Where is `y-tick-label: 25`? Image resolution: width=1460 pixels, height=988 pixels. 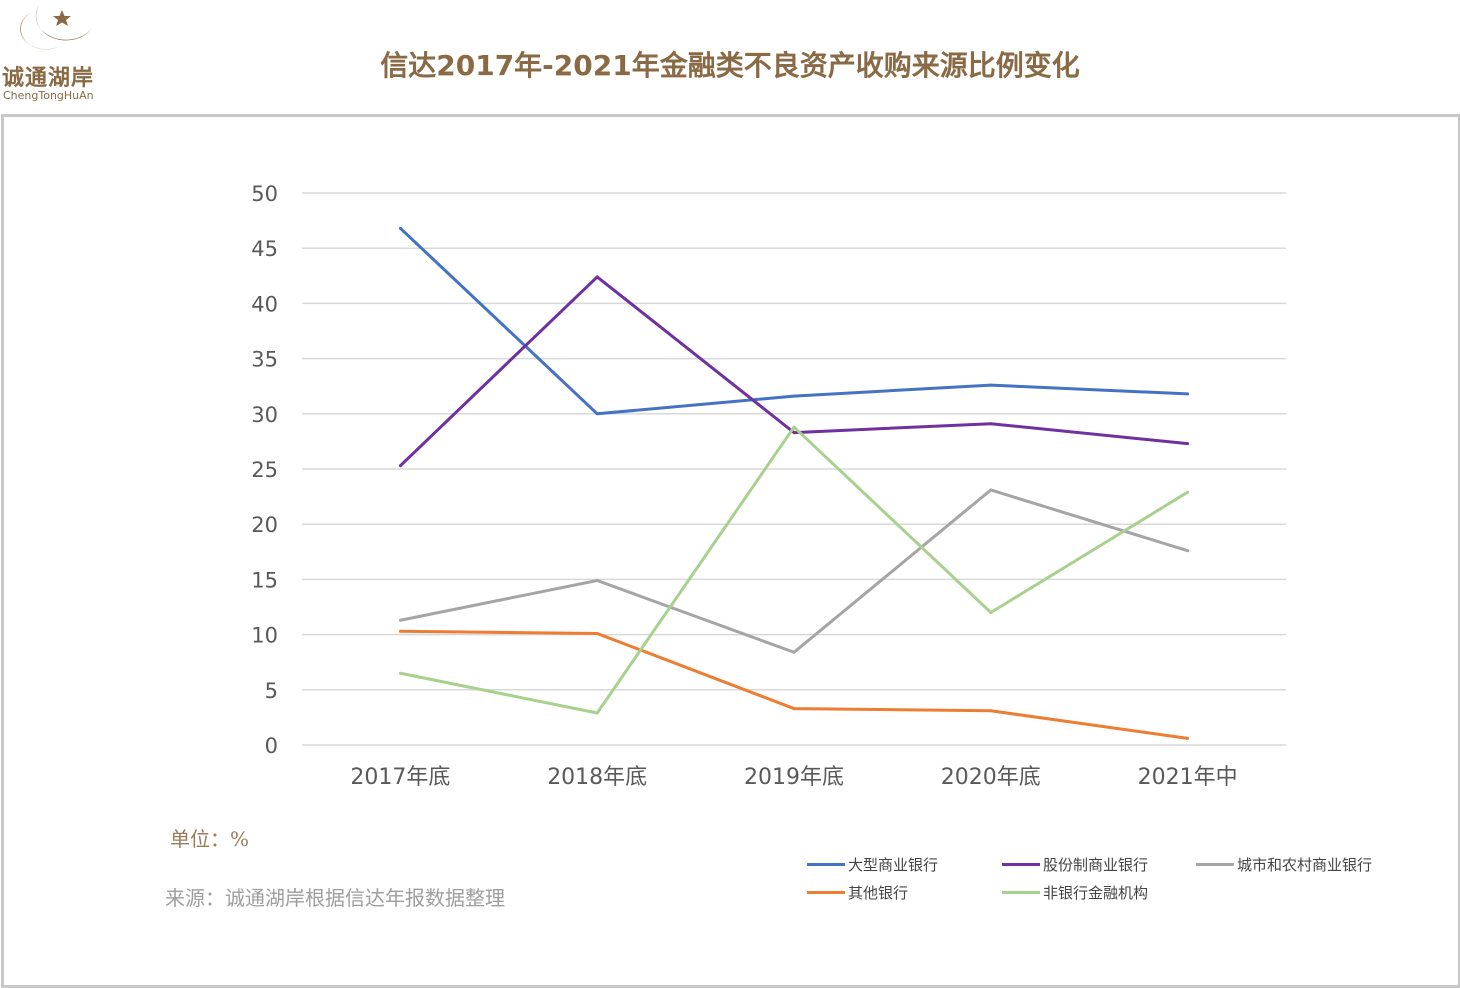 y-tick-label: 25 is located at coordinates (264, 470).